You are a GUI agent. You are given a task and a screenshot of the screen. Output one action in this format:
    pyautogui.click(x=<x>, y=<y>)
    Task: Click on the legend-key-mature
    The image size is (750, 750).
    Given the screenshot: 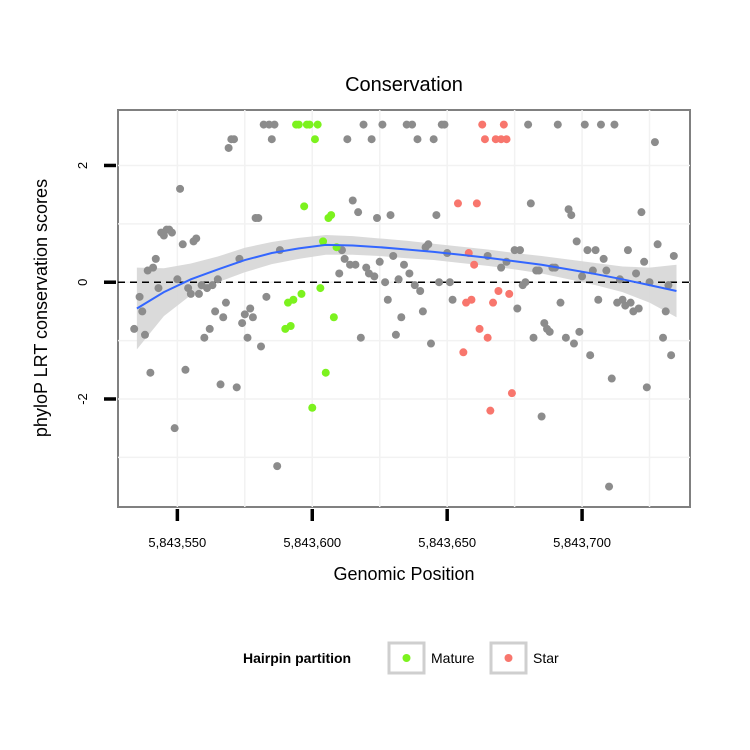 What is the action you would take?
    pyautogui.click(x=406, y=658)
    